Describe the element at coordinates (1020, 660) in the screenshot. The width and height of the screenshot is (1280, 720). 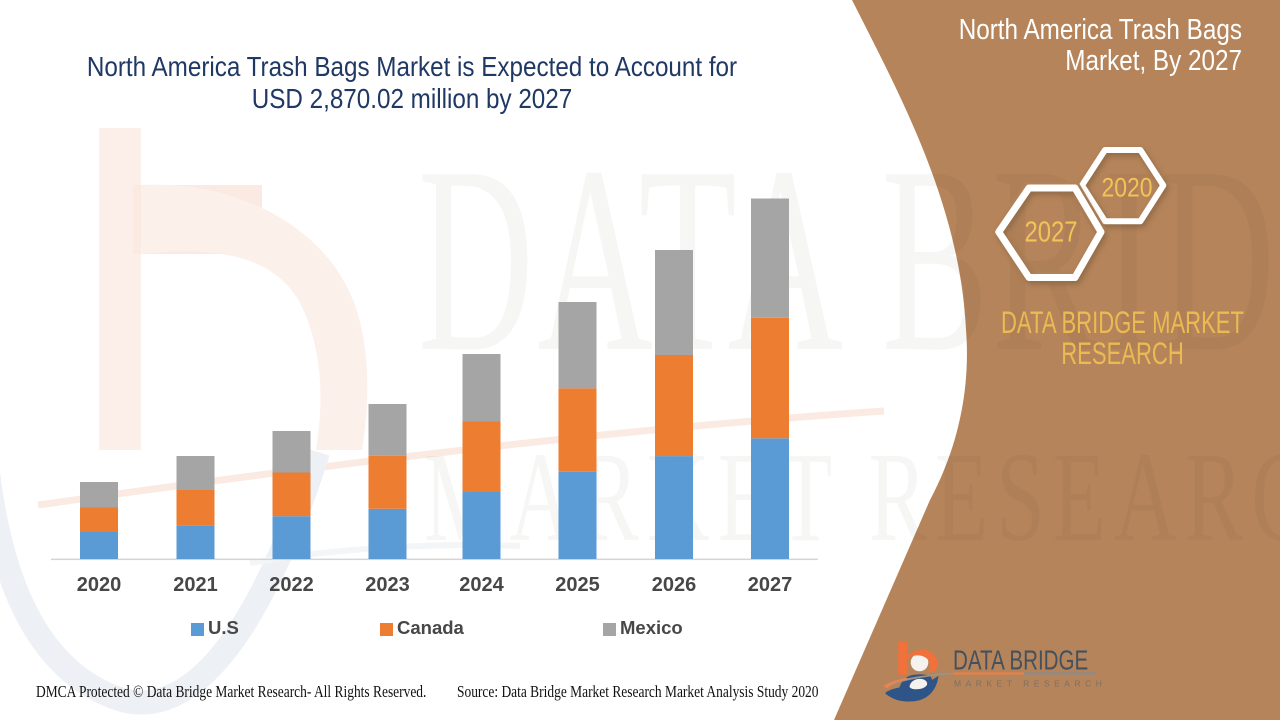
I see `svg-text: DATA BRIDGE` at that location.